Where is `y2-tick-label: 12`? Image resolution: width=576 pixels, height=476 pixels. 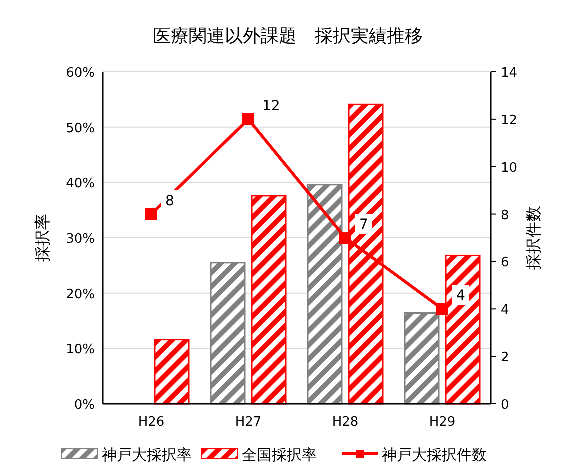
y2-tick-label: 12 is located at coordinates (509, 120).